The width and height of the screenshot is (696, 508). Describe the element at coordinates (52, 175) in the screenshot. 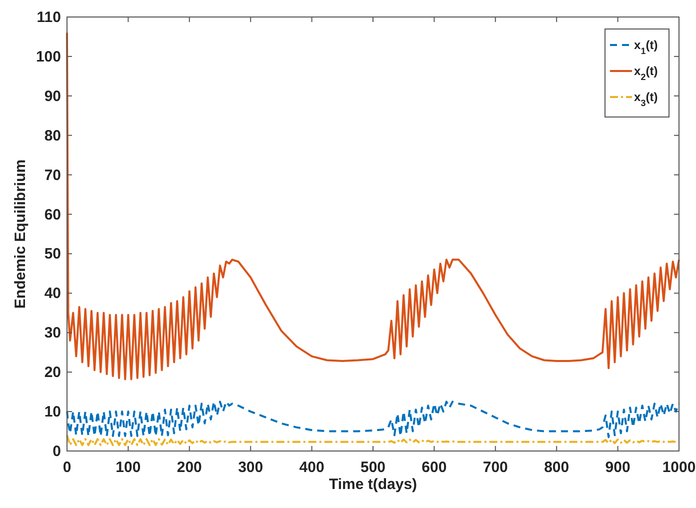

I see `y-tick-label: 70` at that location.